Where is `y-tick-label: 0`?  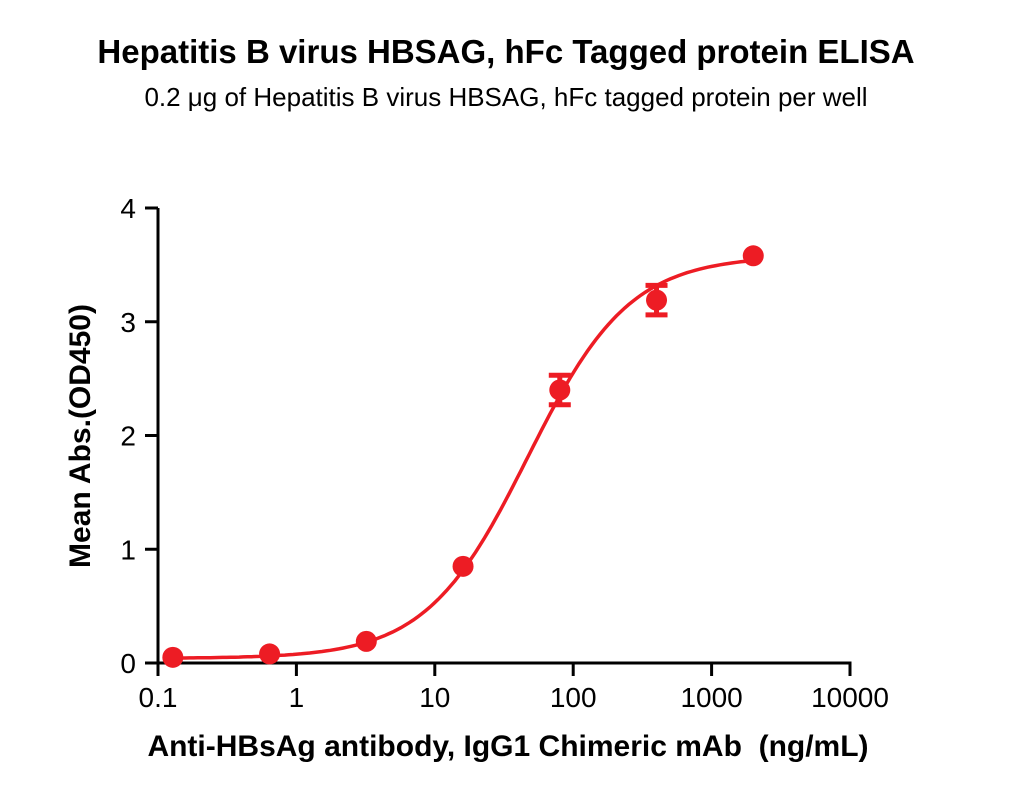
y-tick-label: 0 is located at coordinates (128, 663).